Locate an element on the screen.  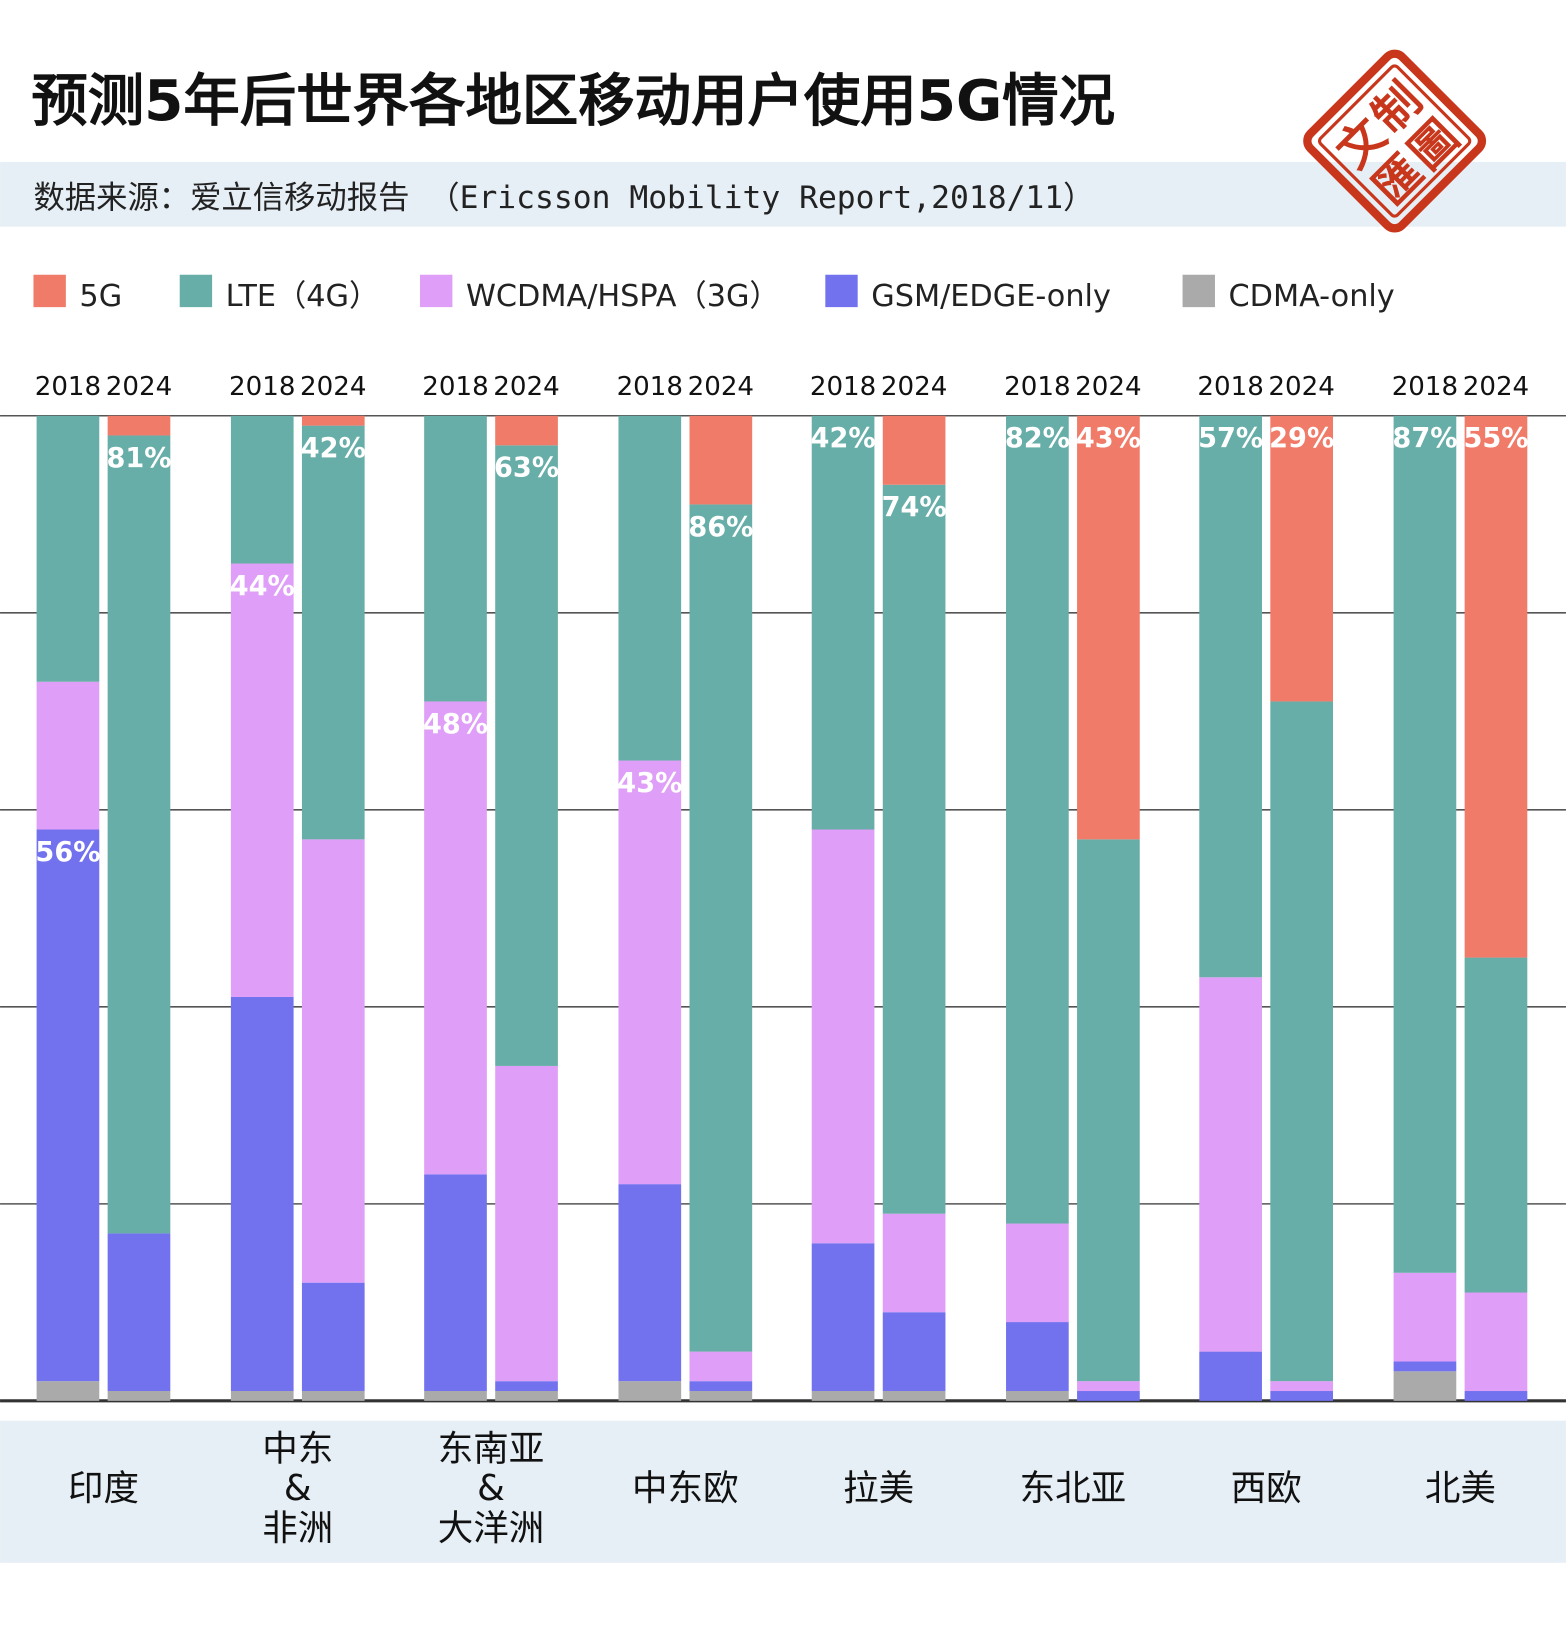
data-label: 86% is located at coordinates (720, 527).